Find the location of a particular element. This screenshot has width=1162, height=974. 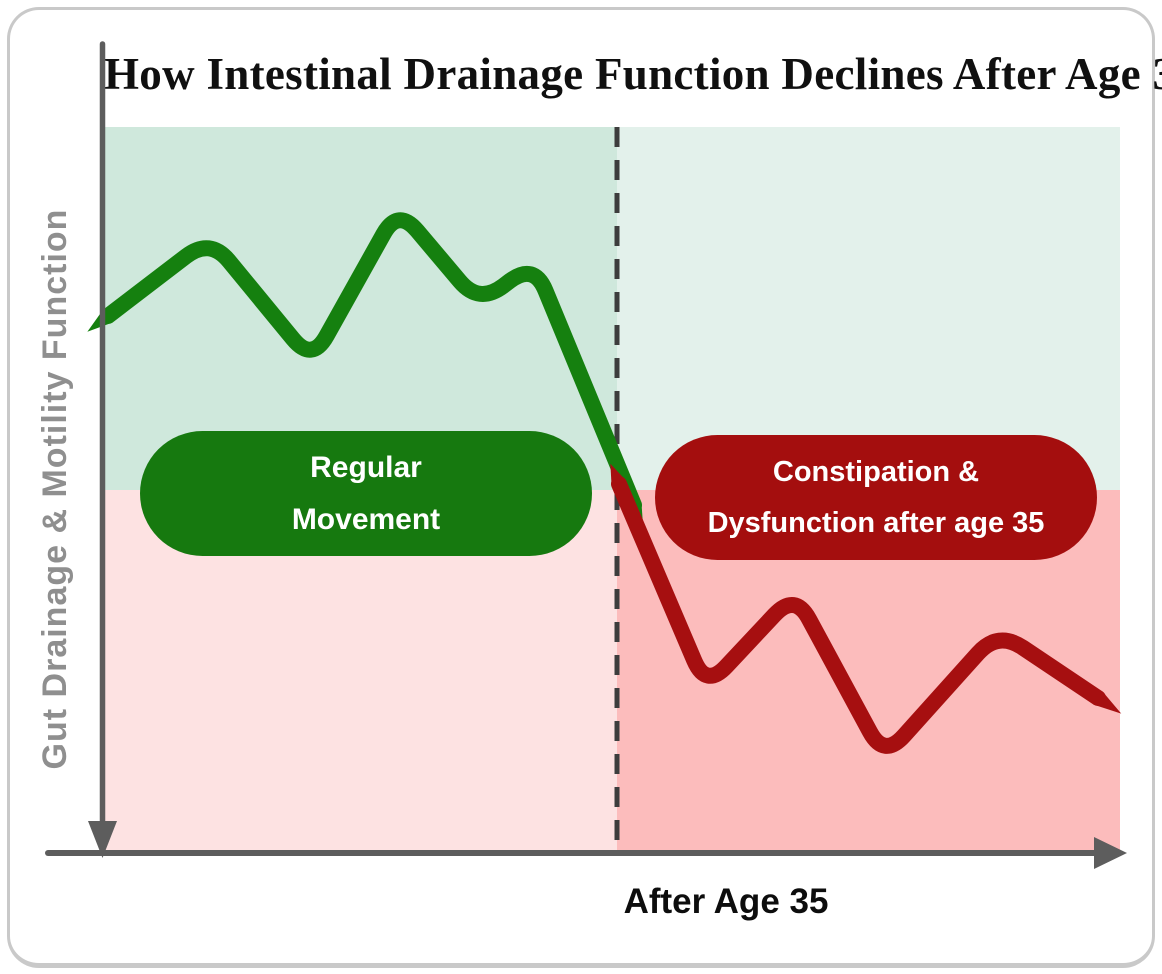

red-line-brush-tip-end is located at coordinates (1107, 702).